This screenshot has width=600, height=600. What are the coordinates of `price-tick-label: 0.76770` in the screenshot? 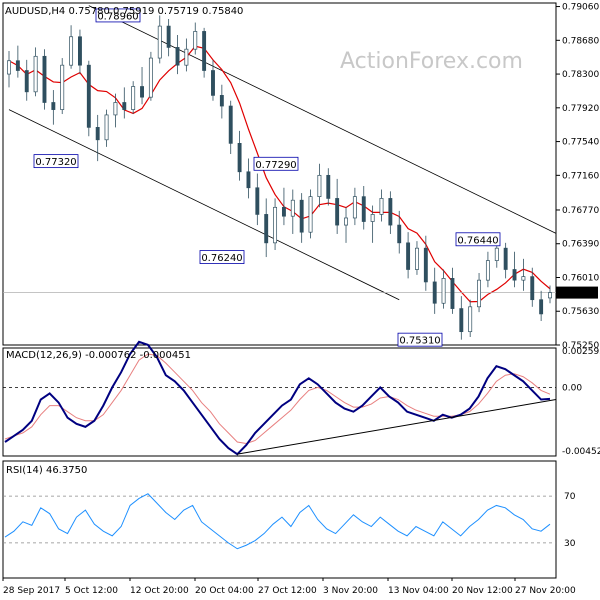 It's located at (580, 211).